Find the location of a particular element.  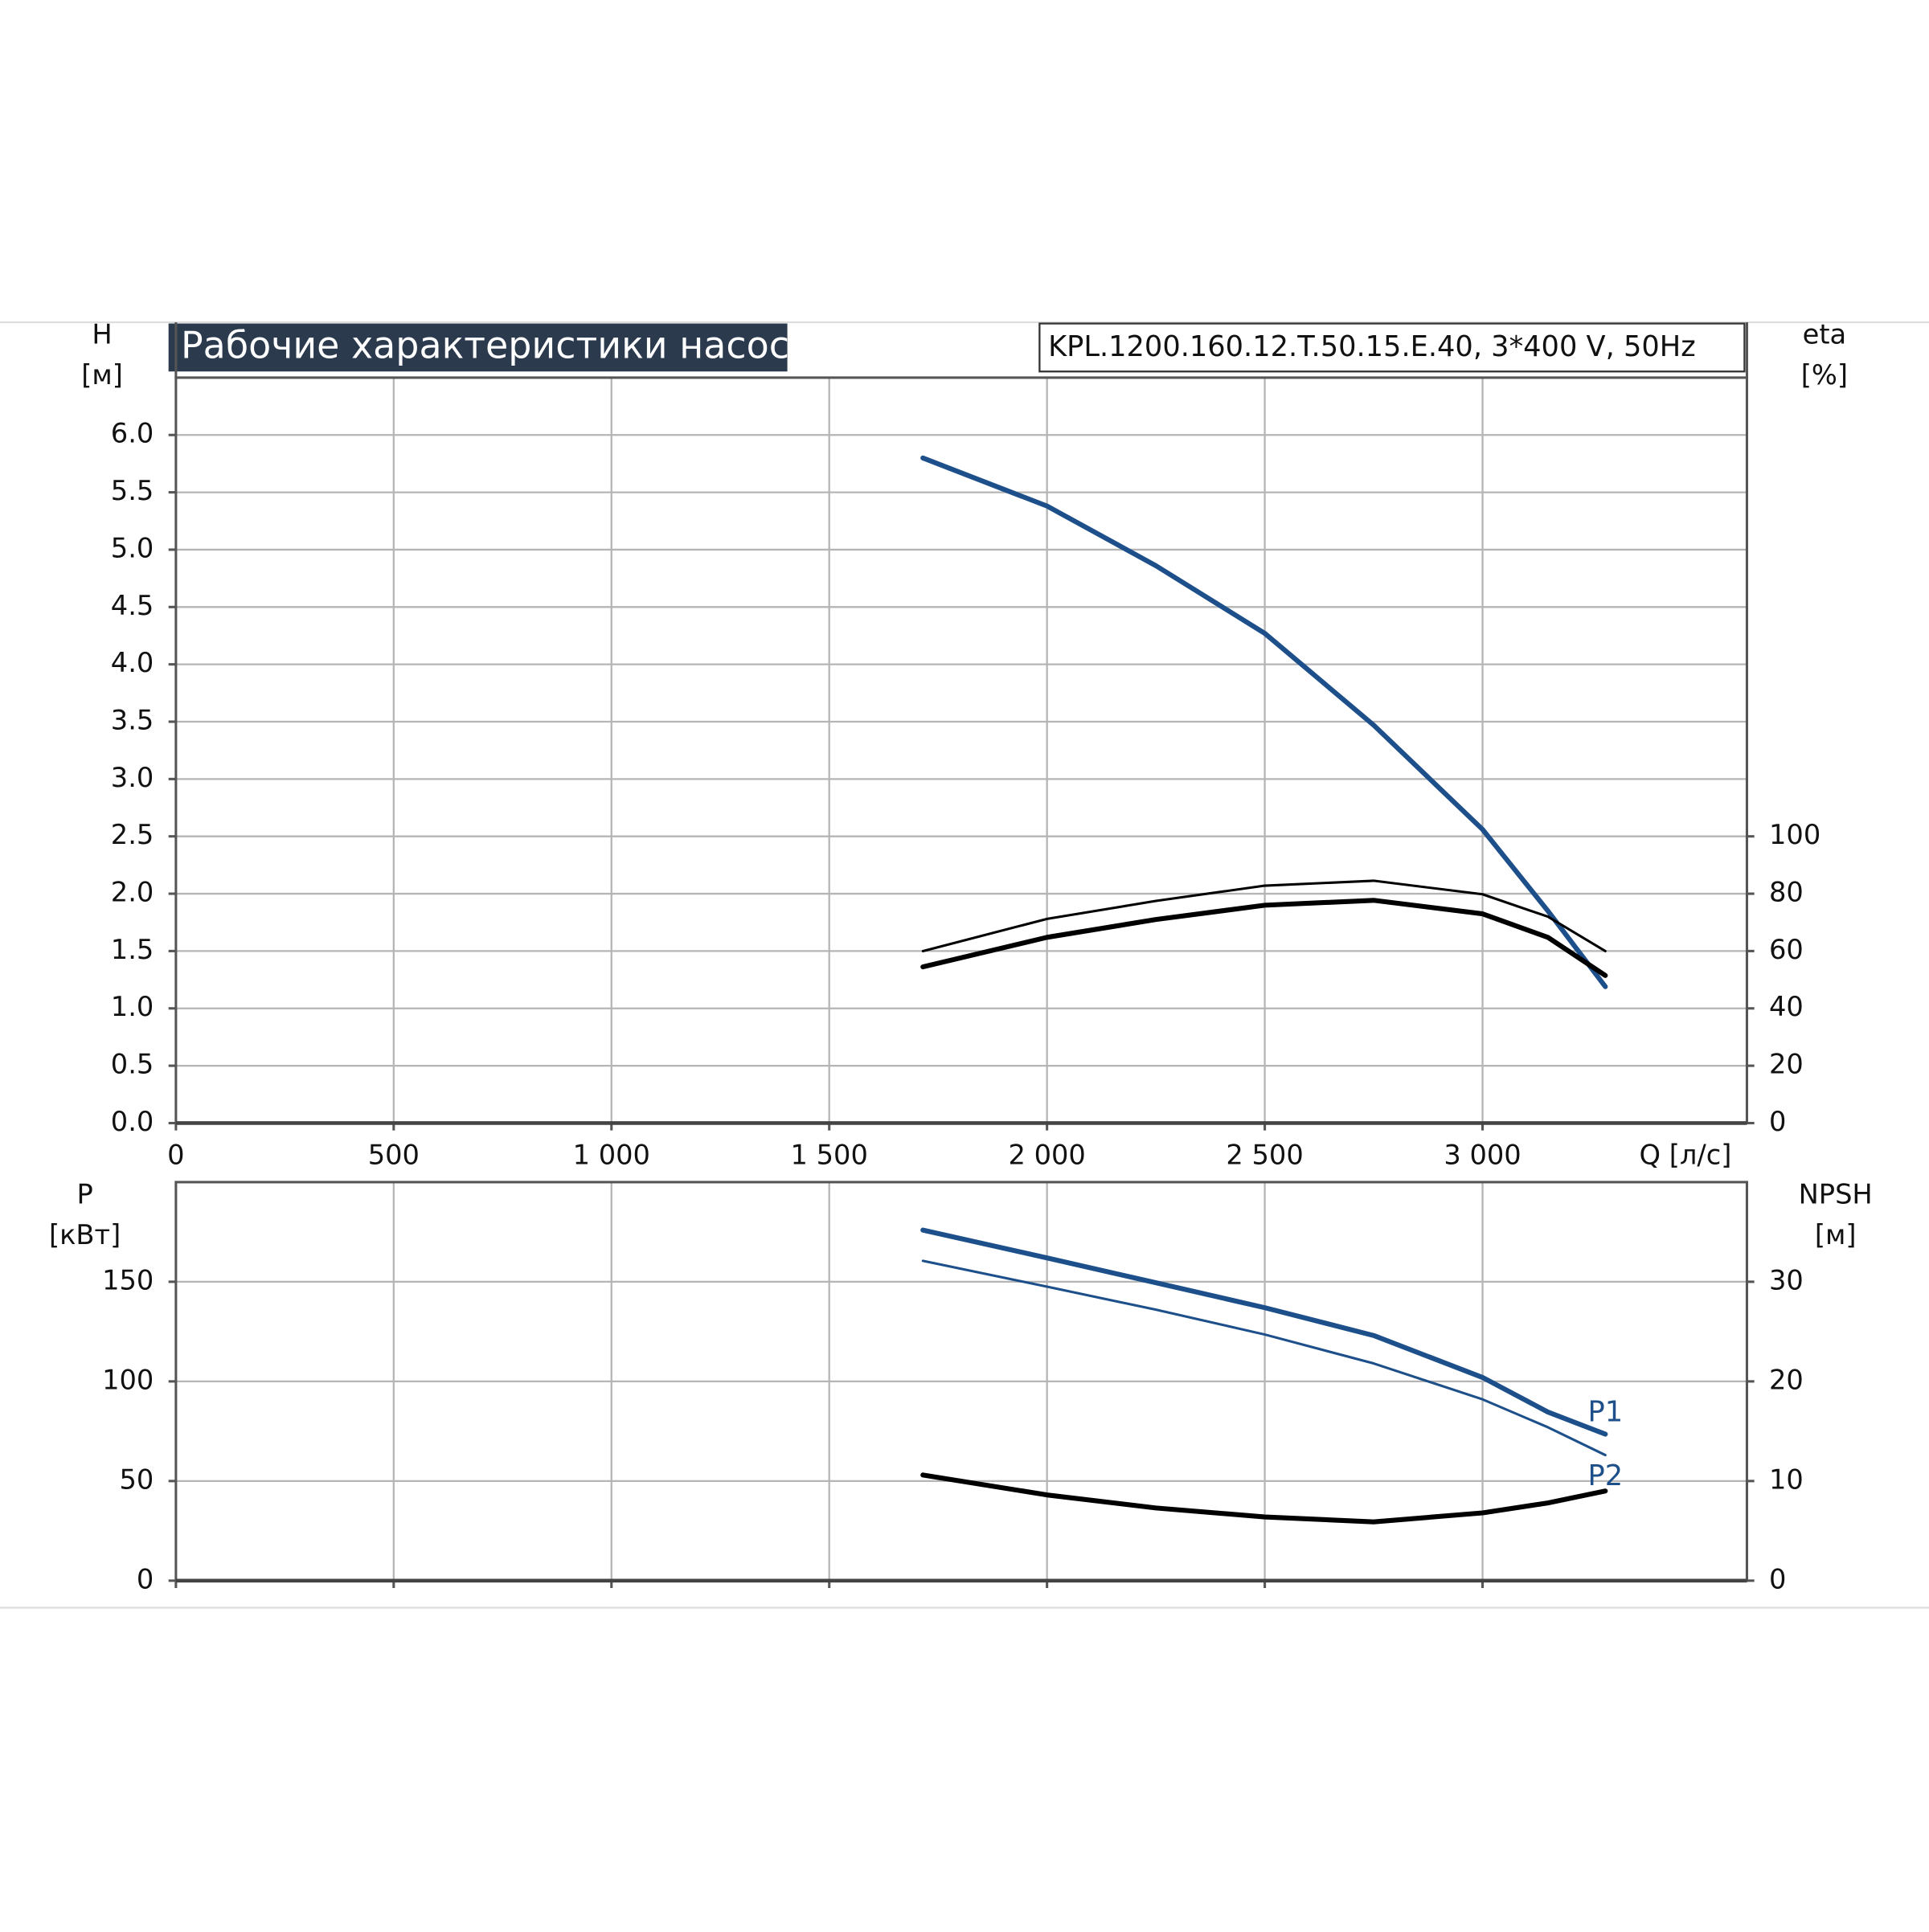

y-tick-label: 2.5 is located at coordinates (132, 834).